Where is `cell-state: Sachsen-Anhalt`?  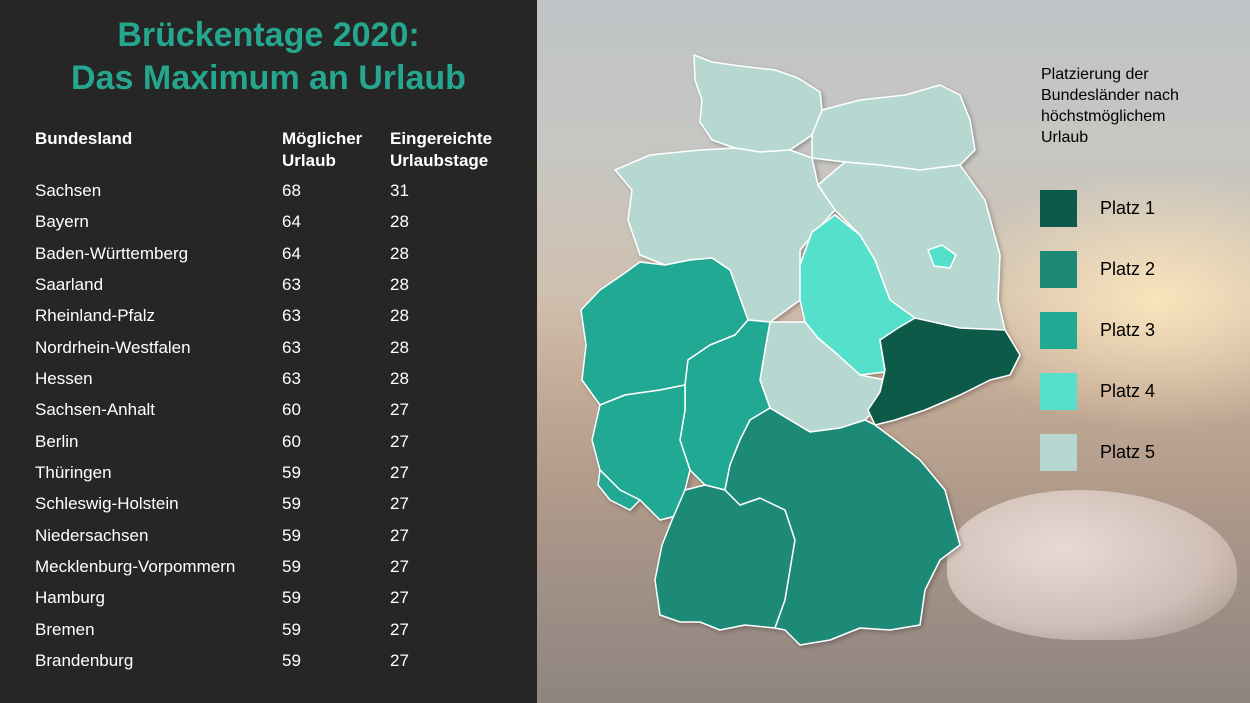 cell-state: Sachsen-Anhalt is located at coordinates (95, 410).